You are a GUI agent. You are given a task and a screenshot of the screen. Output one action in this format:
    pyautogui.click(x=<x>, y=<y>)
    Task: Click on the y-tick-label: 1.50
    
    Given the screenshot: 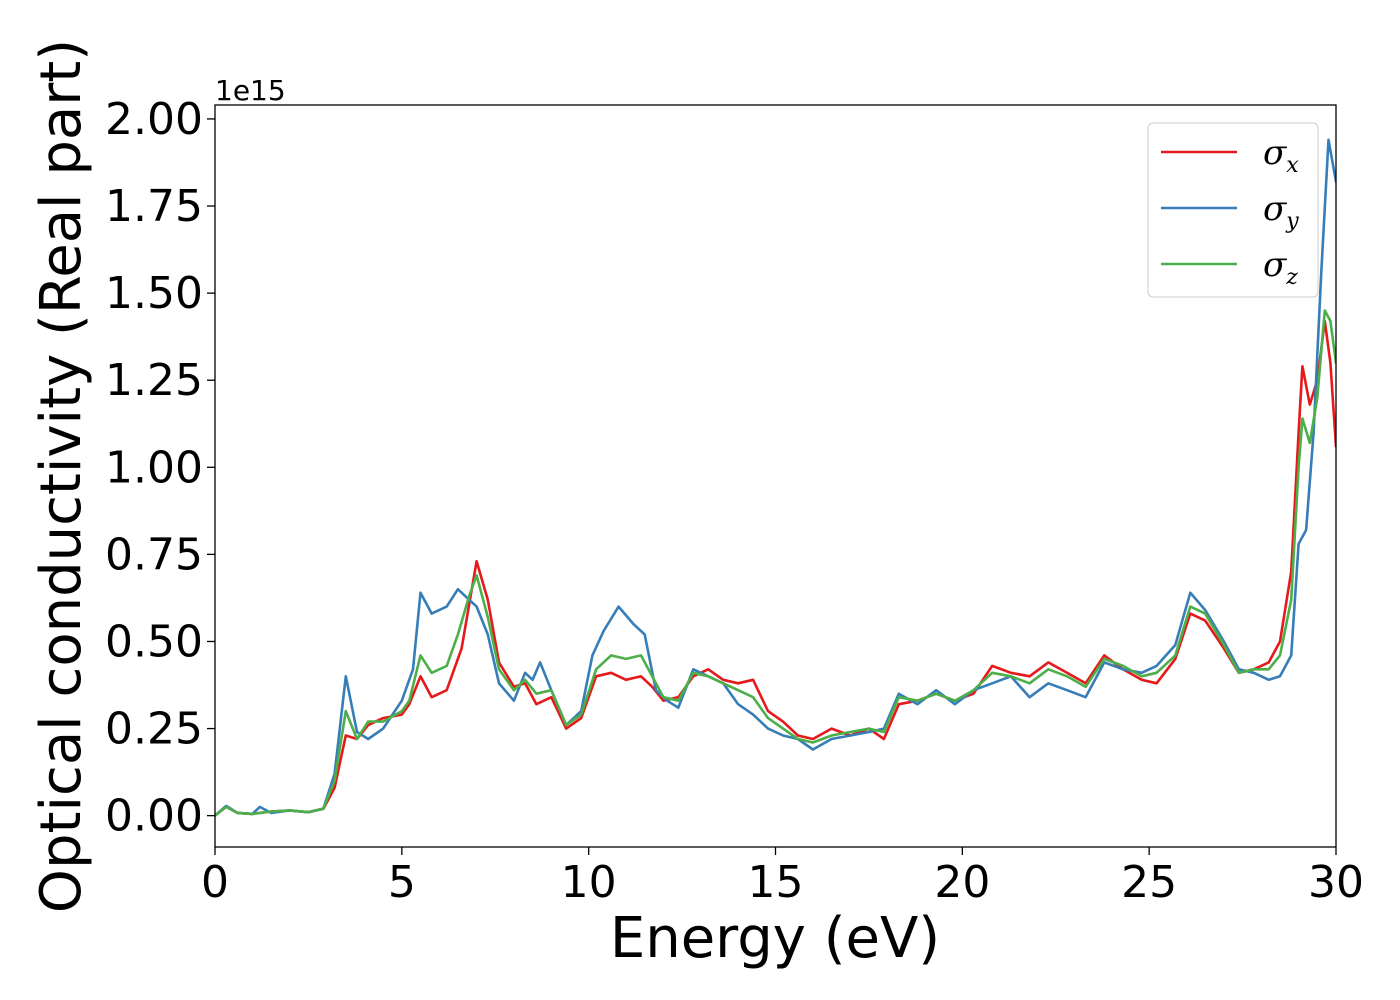 What is the action you would take?
    pyautogui.click(x=154, y=293)
    